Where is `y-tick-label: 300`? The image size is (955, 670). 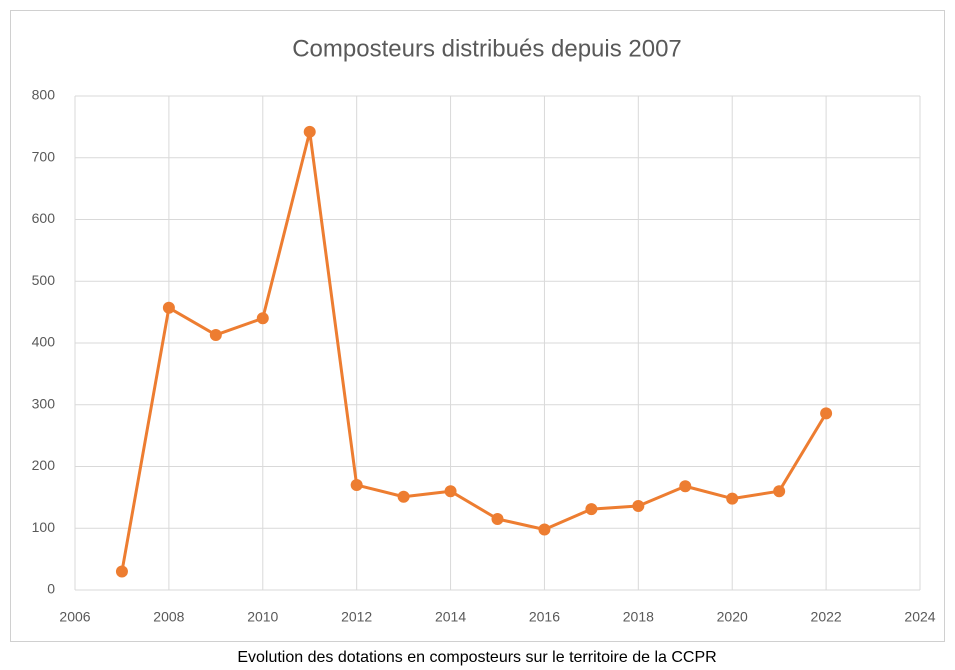
y-tick-label: 300 is located at coordinates (44, 403).